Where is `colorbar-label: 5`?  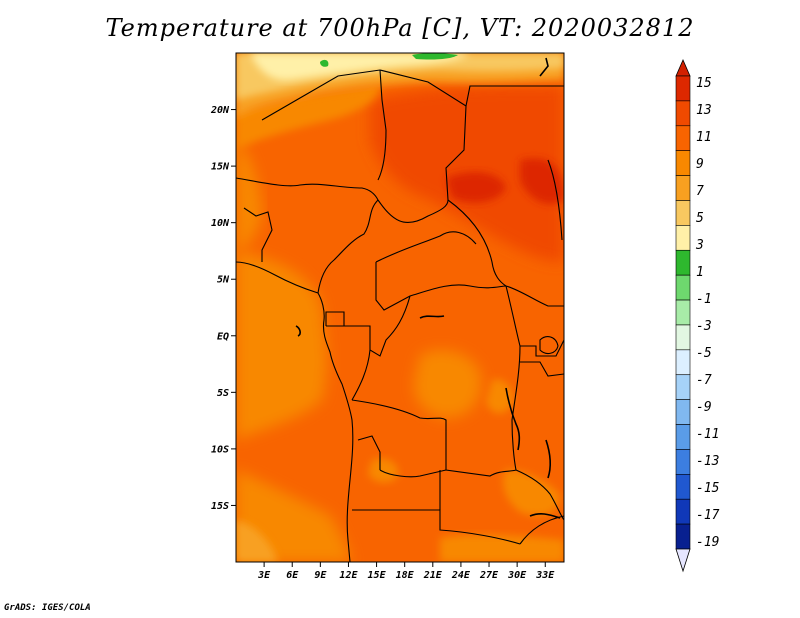
colorbar-label: 5 is located at coordinates (700, 218).